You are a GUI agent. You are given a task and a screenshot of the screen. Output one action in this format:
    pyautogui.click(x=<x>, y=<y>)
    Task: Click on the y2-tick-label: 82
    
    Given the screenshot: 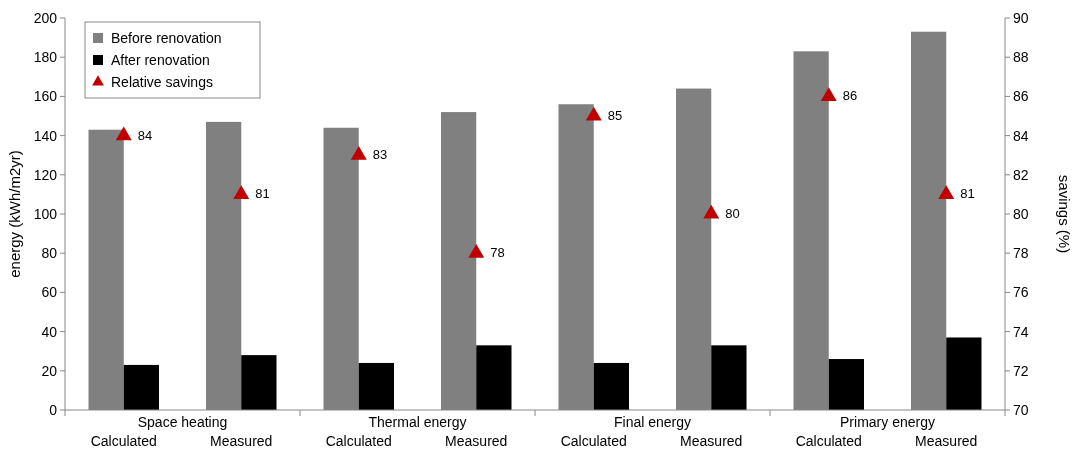 What is the action you would take?
    pyautogui.click(x=1021, y=174)
    